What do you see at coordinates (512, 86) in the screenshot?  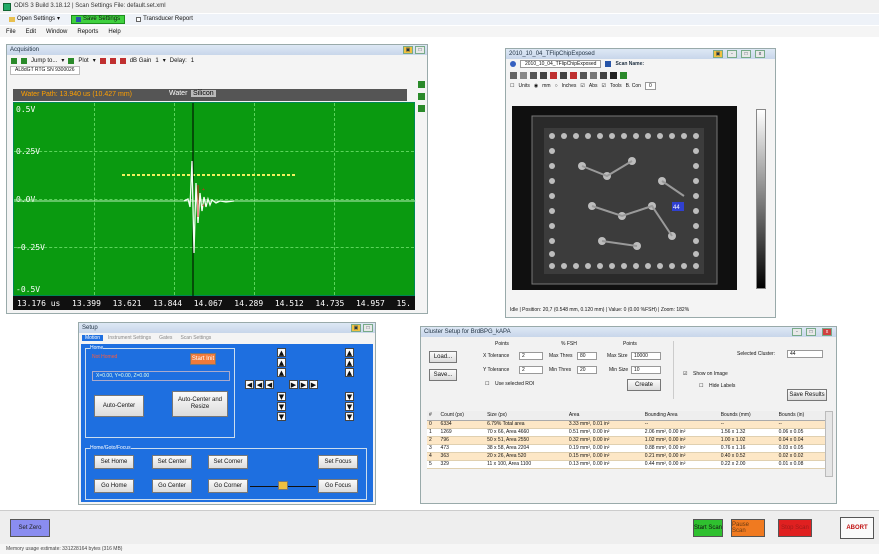 I see `units-checkbox: ☐` at bounding box center [512, 86].